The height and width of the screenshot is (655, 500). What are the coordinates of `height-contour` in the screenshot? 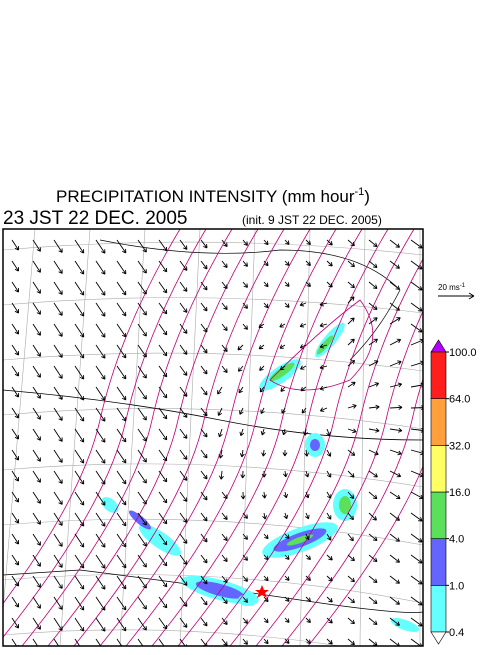 It's located at (352, 511).